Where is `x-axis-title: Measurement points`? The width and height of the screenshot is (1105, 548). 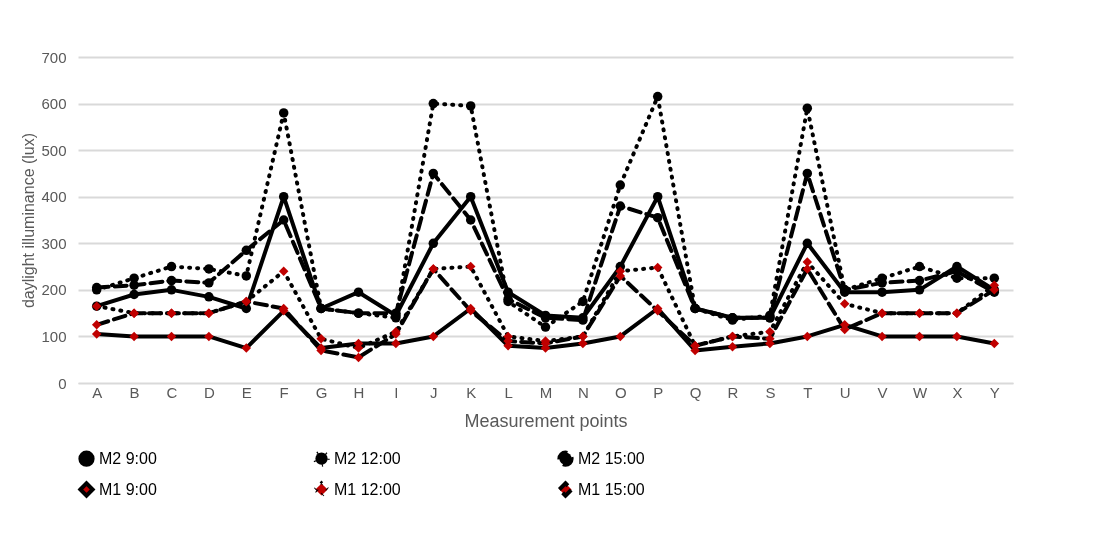
x-axis-title: Measurement points is located at coordinates (546, 420).